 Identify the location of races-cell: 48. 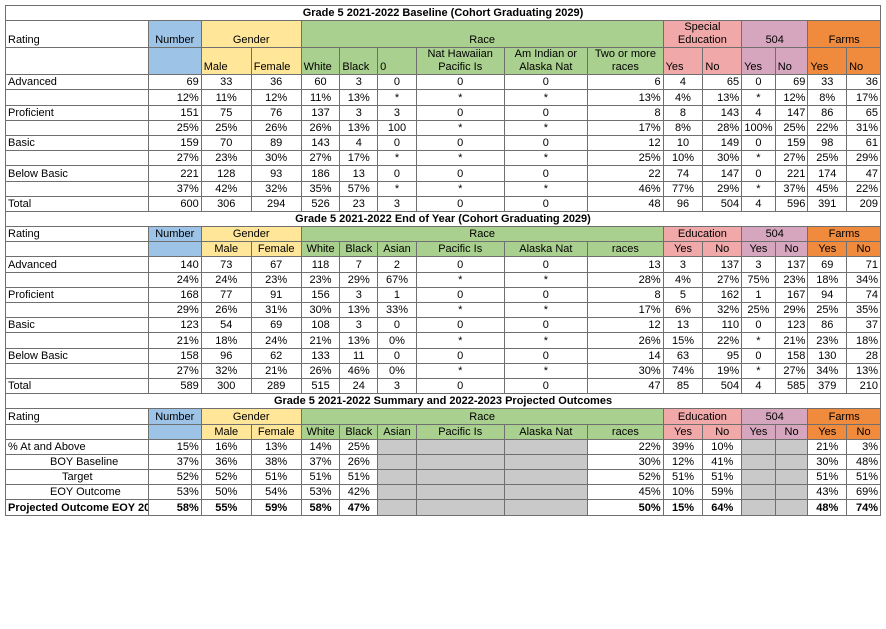
(625, 203).